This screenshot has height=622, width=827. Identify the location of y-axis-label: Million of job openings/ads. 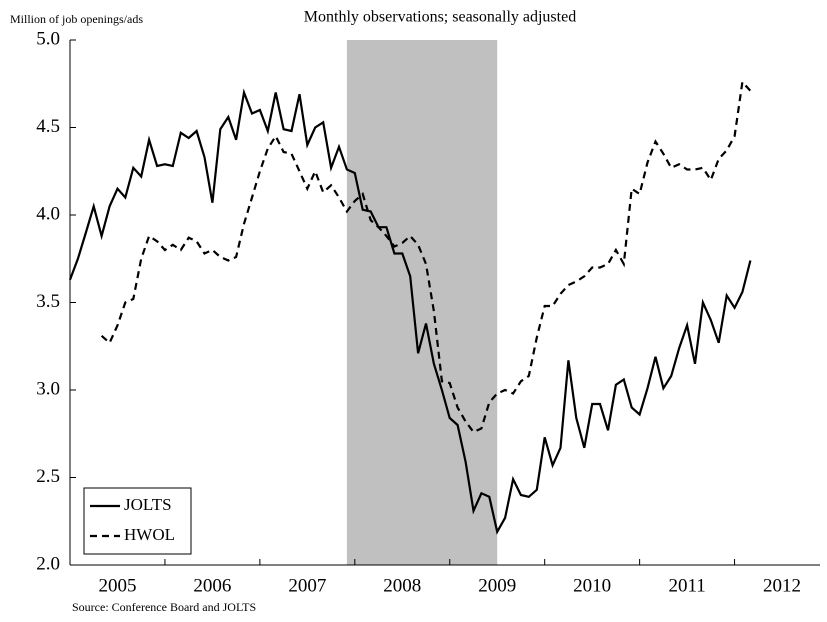
(76, 19).